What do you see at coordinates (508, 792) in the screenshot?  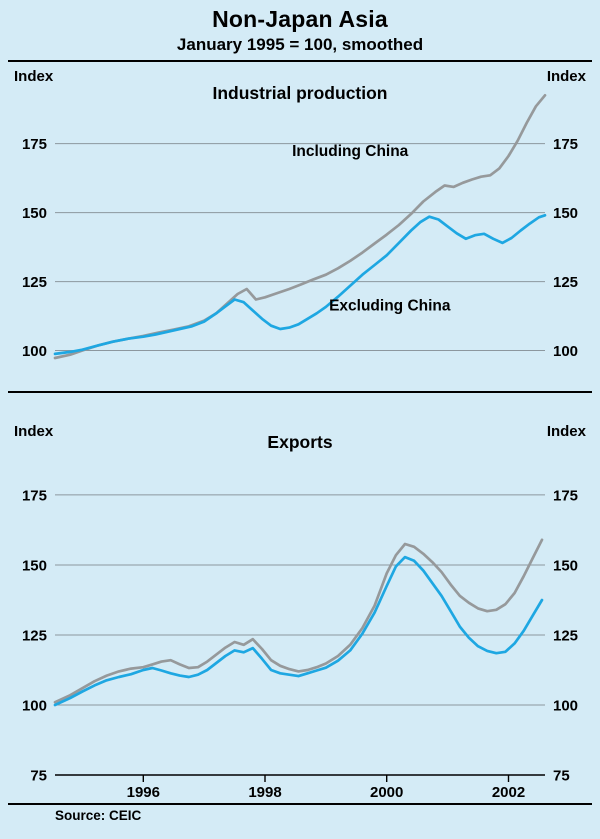 I see `x-tick-label: 2002` at bounding box center [508, 792].